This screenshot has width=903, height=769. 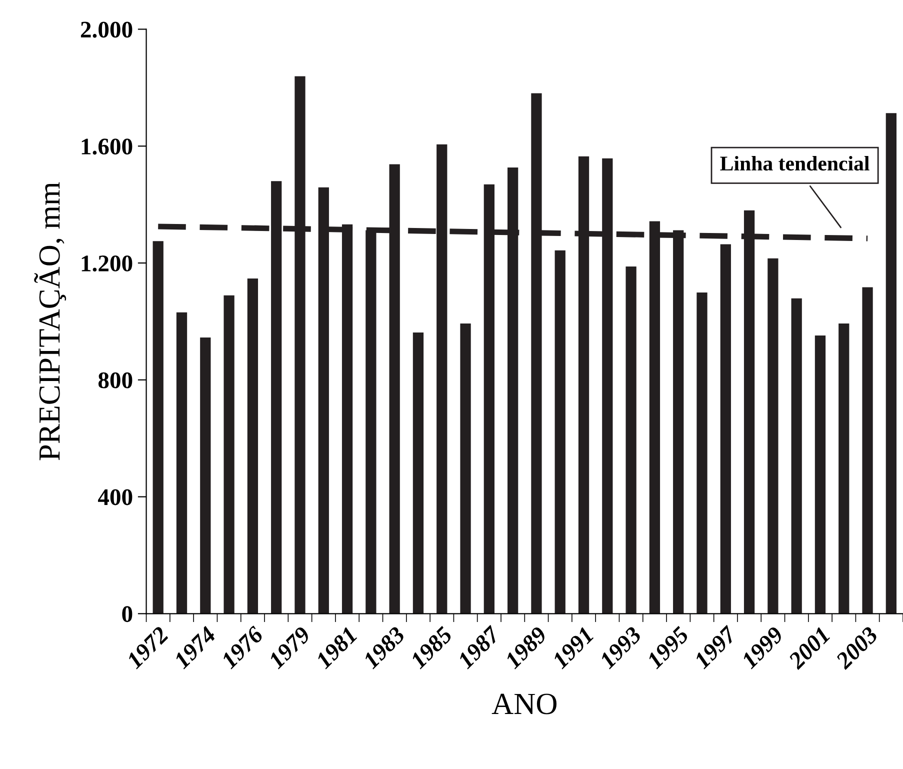 I want to click on y-tick-label: 2.000, so click(x=106, y=30).